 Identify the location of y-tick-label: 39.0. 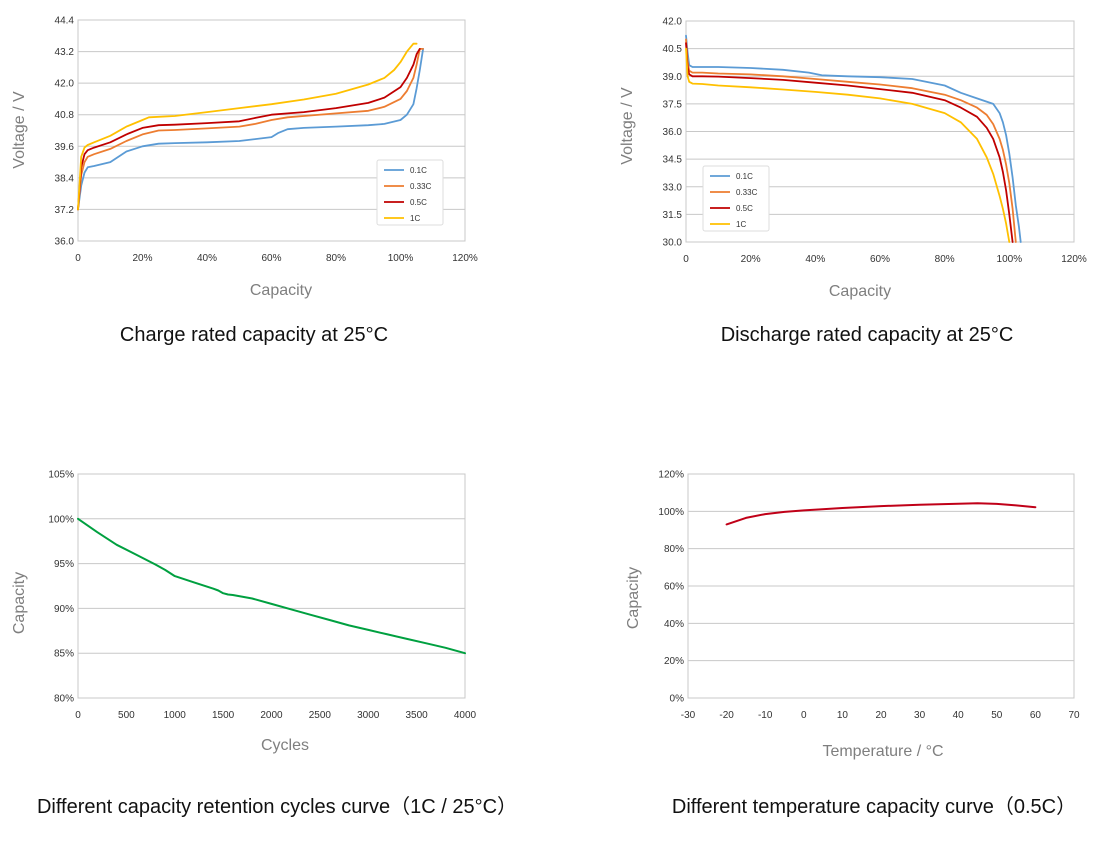
(673, 77).